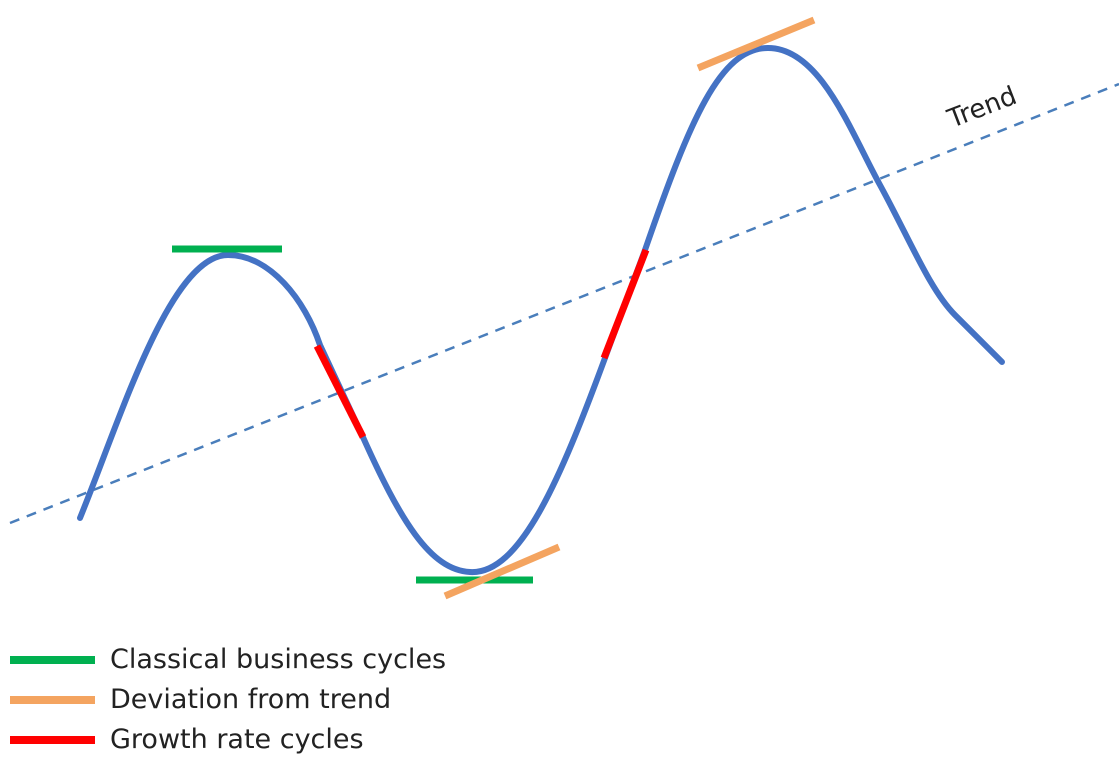  I want to click on legend-item-deviation: Deviation from trend, so click(228, 700).